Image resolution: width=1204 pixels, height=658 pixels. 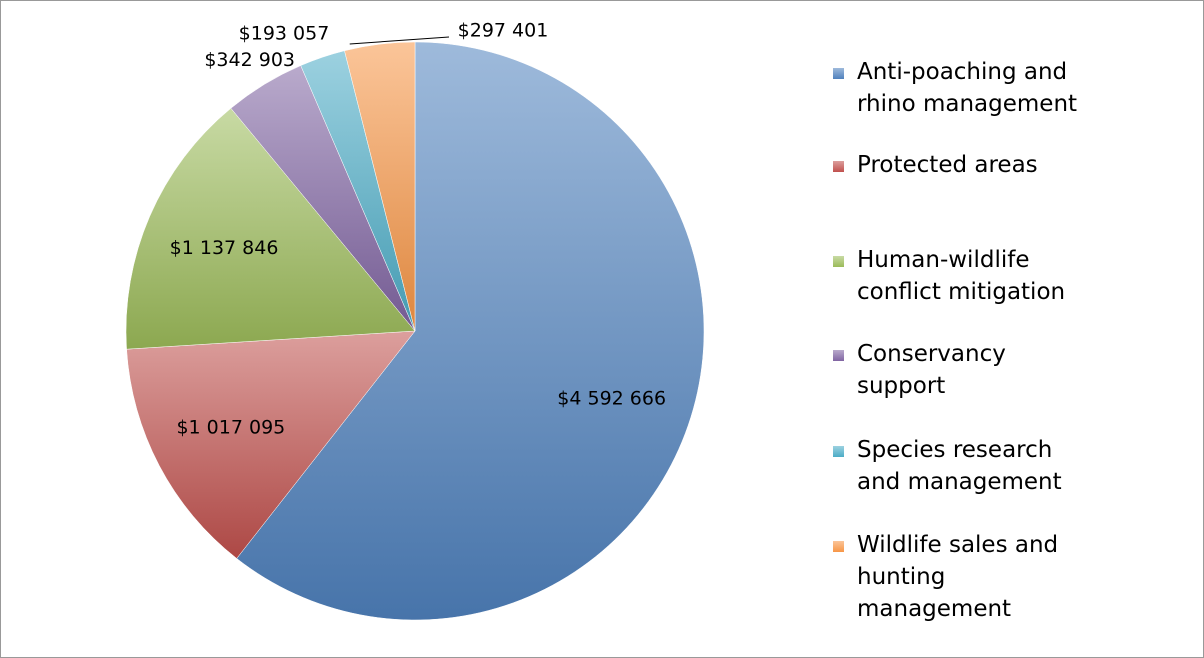 I want to click on legend-label: Human-wildlife conflict mitigation, so click(x=961, y=276).